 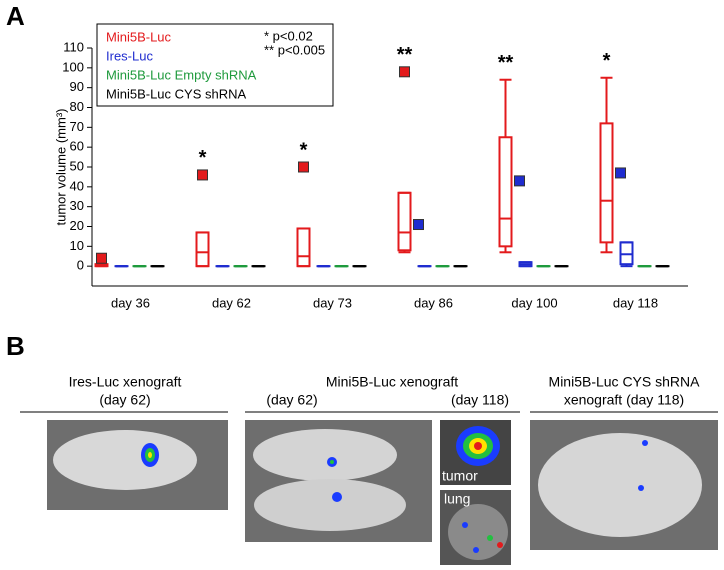 What do you see at coordinates (77, 185) in the screenshot?
I see `y-tick-label: 40` at bounding box center [77, 185].